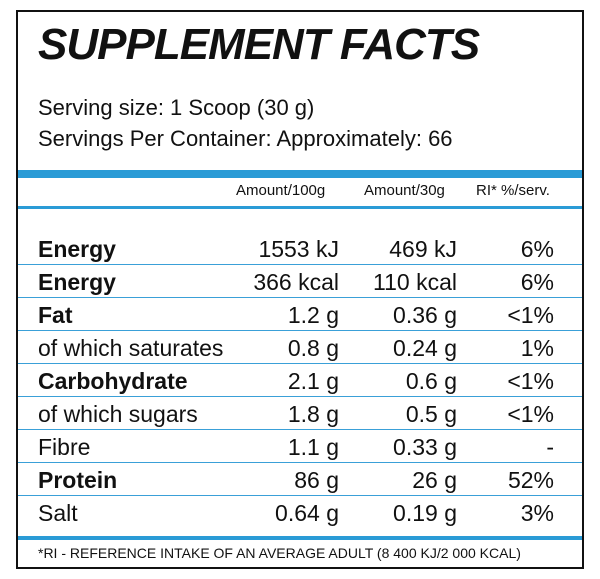  Describe the element at coordinates (307, 513) in the screenshot. I see `amount-per-100g: 0.64 g` at that location.